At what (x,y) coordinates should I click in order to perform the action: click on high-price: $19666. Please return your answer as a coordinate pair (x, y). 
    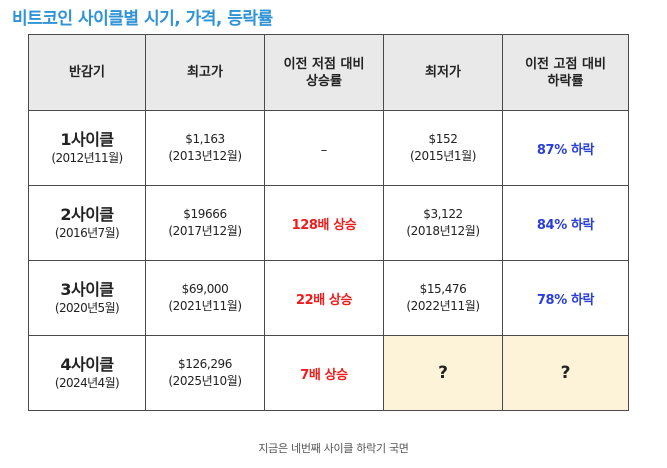
    Looking at the image, I should click on (205, 214).